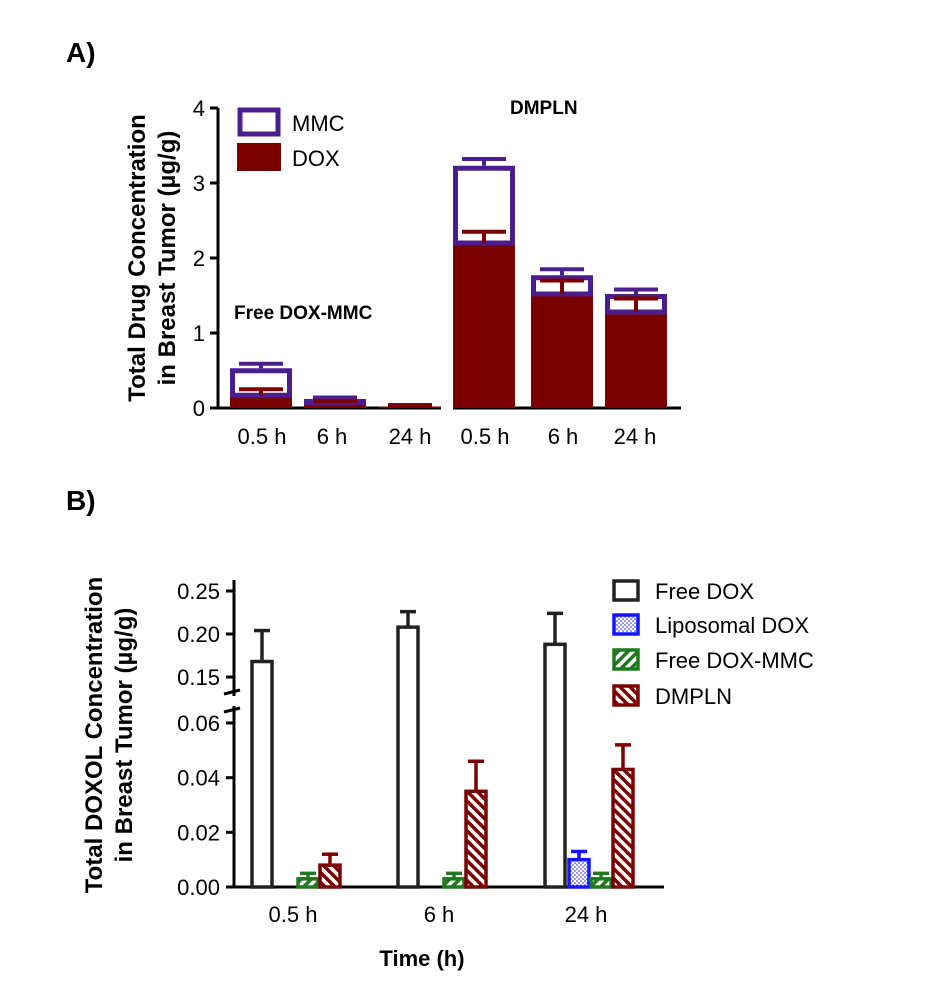  What do you see at coordinates (626, 590) in the screenshot?
I see `legend-b-swatch-free-dox` at bounding box center [626, 590].